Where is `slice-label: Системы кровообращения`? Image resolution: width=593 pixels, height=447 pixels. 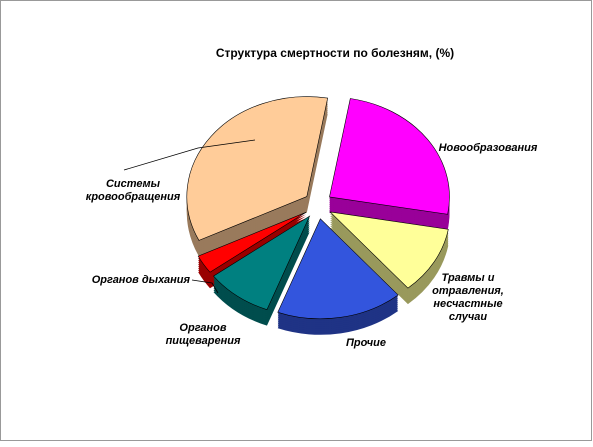
slice-label: Системы кровообращения is located at coordinates (133, 190).